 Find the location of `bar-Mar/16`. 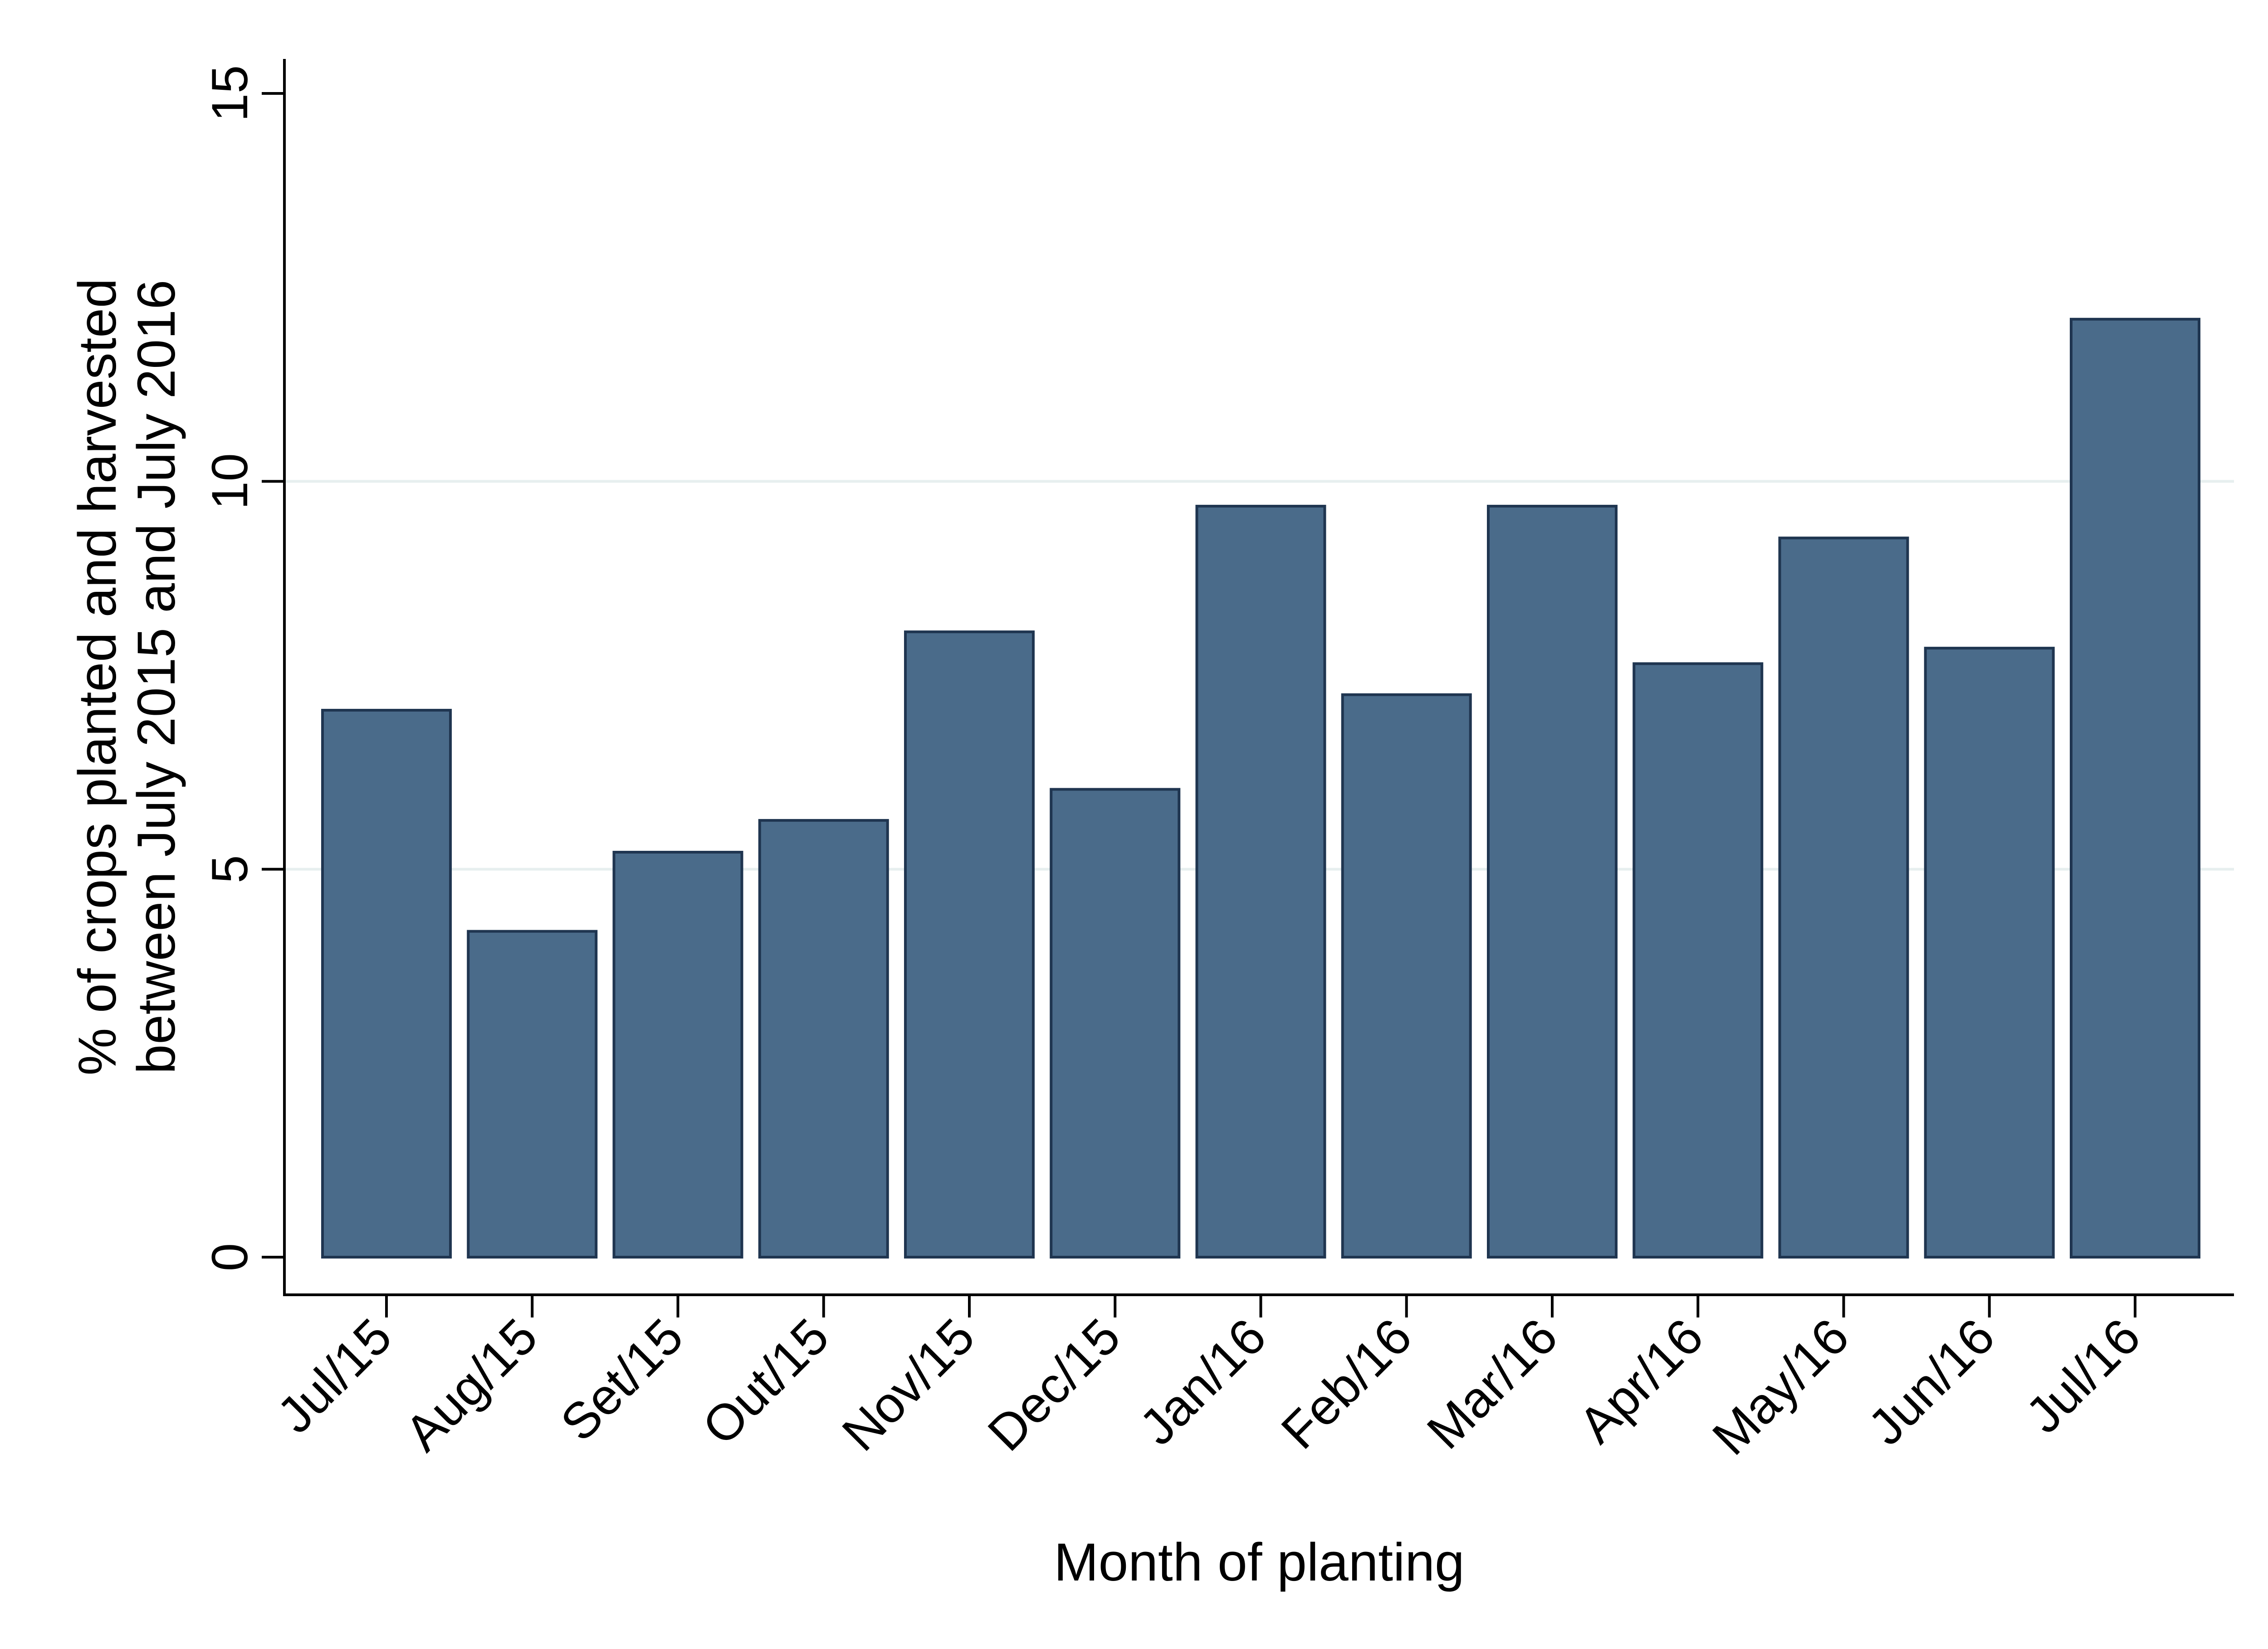

bar-Mar/16 is located at coordinates (1553, 882).